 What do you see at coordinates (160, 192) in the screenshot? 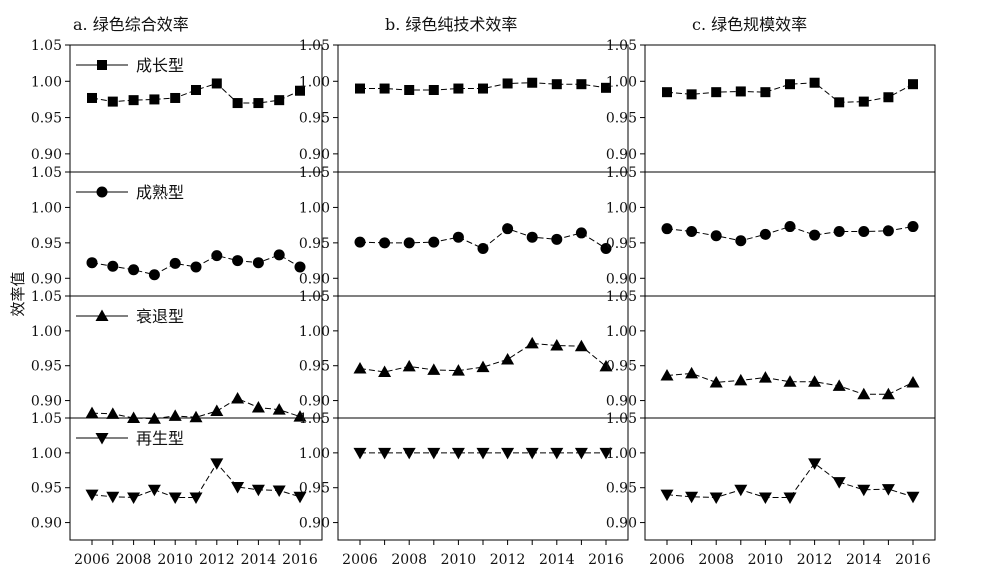
I see `legend-label: 成熟型` at bounding box center [160, 192].